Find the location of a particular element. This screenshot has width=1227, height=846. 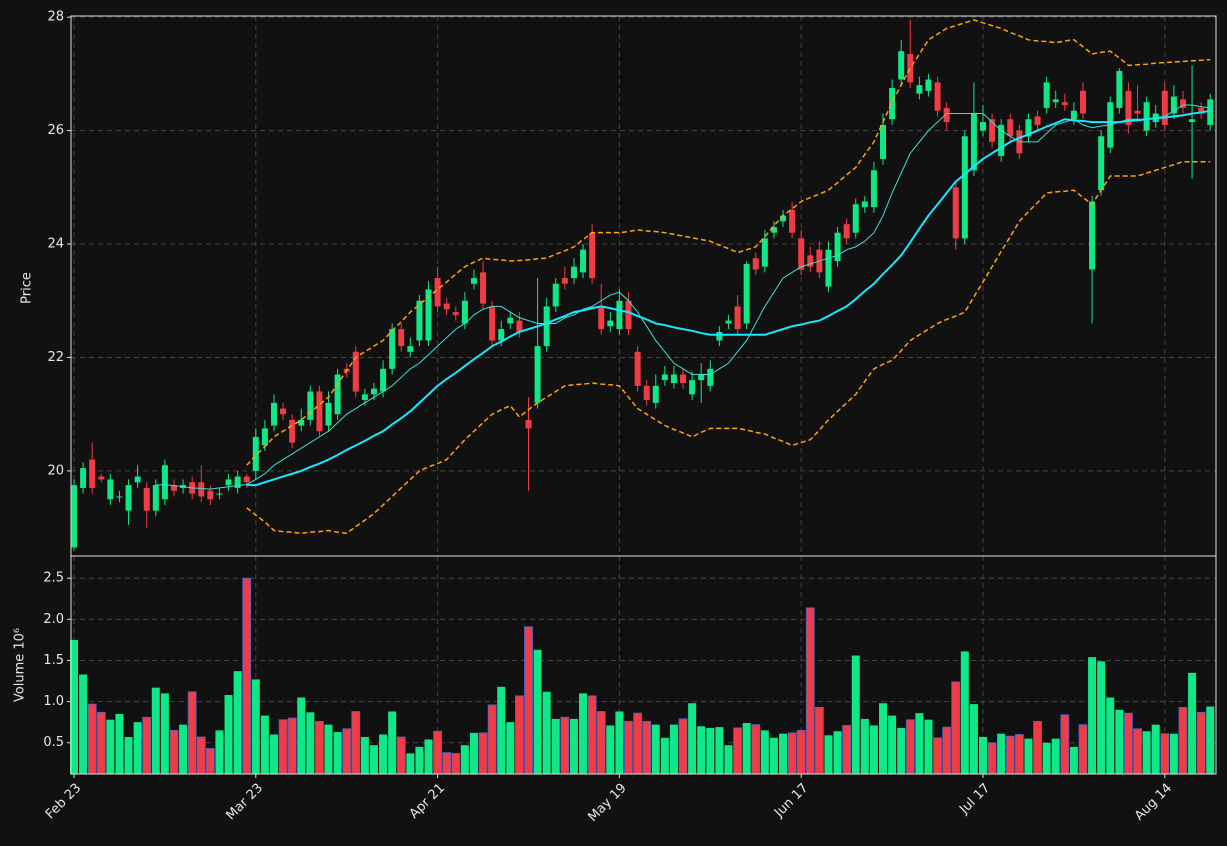

x-tick-label: Mar 23 is located at coordinates (245, 802).